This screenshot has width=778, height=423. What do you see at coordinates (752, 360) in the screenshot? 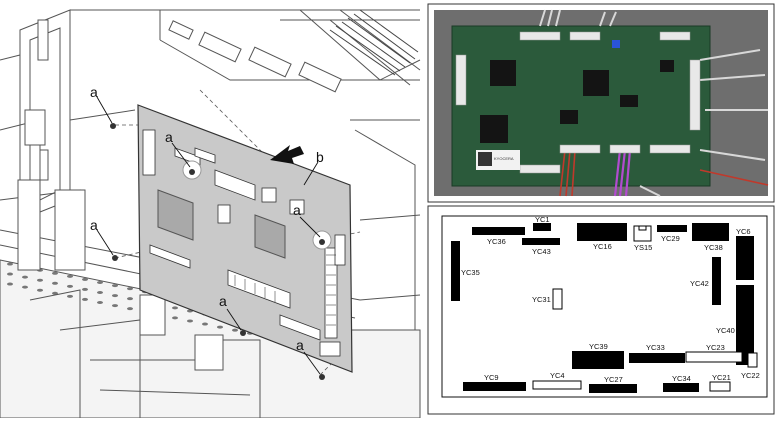
I see `yc22-block` at bounding box center [752, 360].